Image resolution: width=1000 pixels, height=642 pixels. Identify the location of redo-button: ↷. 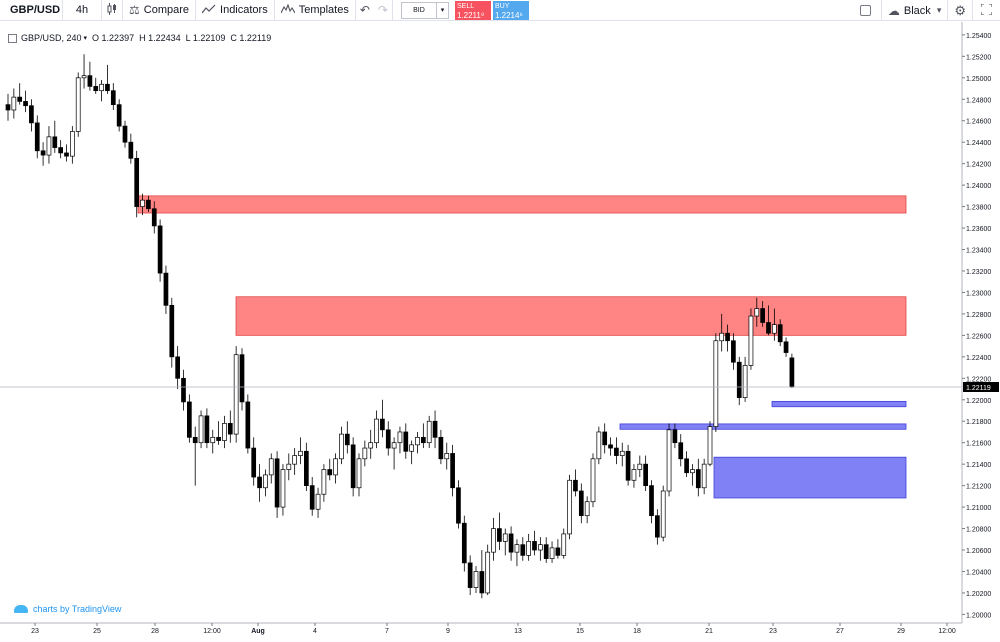
(383, 10).